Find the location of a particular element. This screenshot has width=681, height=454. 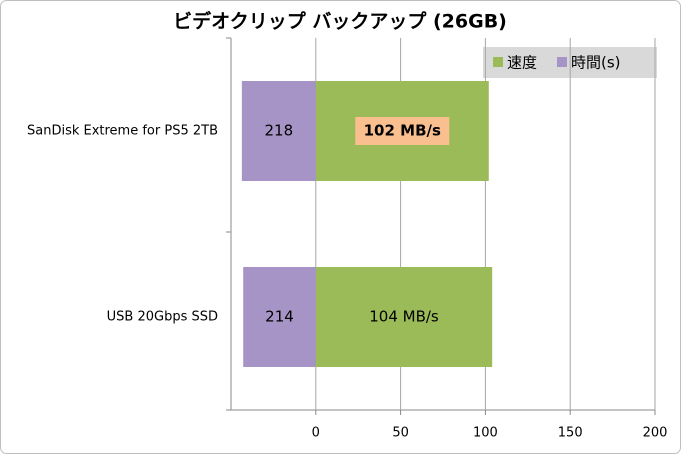

x-tick-label: 100 is located at coordinates (485, 433).